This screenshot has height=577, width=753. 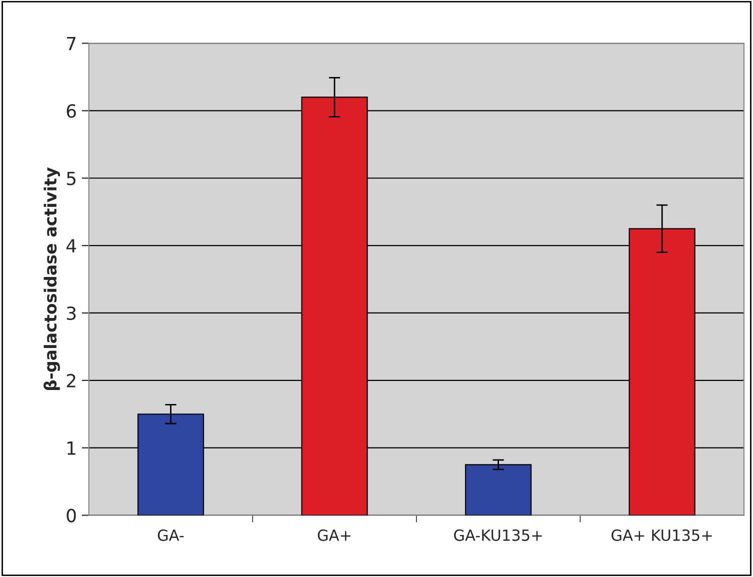 What do you see at coordinates (71, 43) in the screenshot?
I see `y-tick-label: 7` at bounding box center [71, 43].